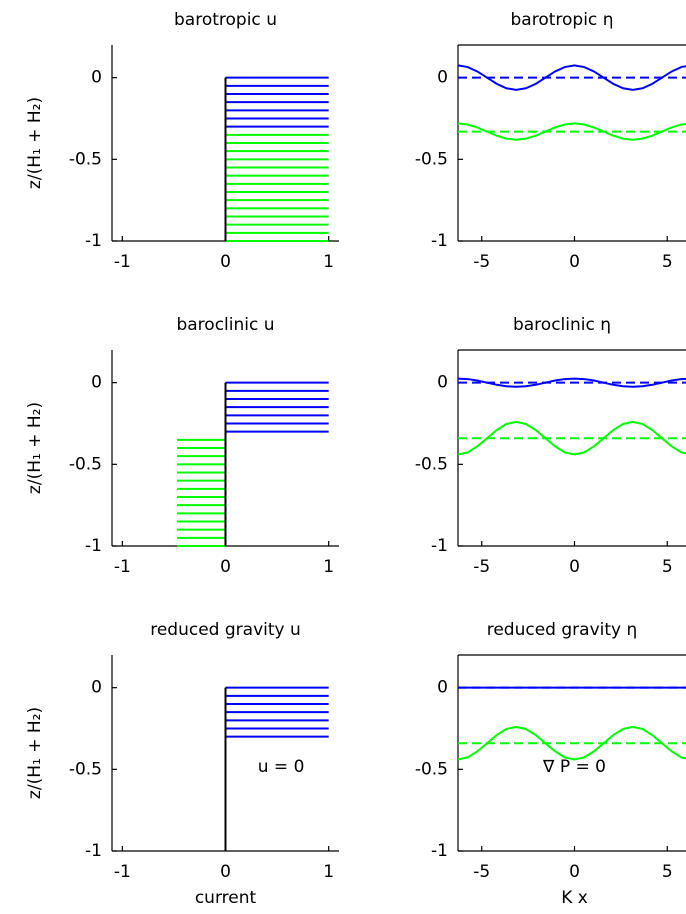 The height and width of the screenshot is (914, 686). I want to click on annotation: ∇ P = 0, so click(574, 767).